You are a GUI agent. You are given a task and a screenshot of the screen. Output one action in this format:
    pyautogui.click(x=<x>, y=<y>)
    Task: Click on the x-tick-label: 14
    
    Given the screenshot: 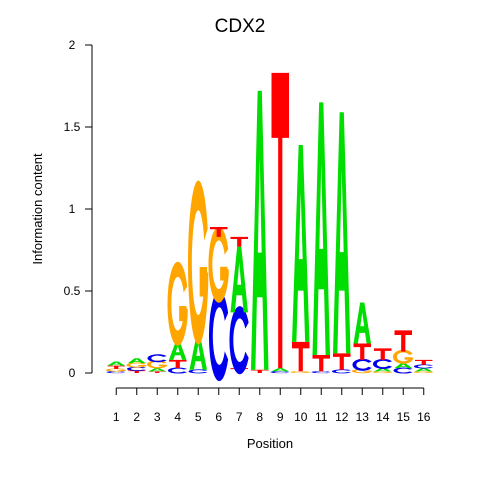 What is the action you would take?
    pyautogui.click(x=383, y=417)
    